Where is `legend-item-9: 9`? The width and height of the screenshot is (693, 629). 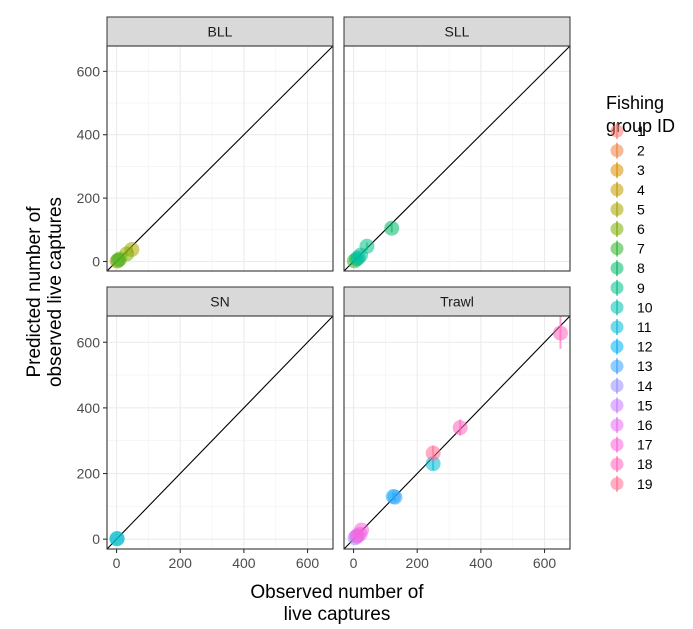
legend-item-9: 9 is located at coordinates (627, 287).